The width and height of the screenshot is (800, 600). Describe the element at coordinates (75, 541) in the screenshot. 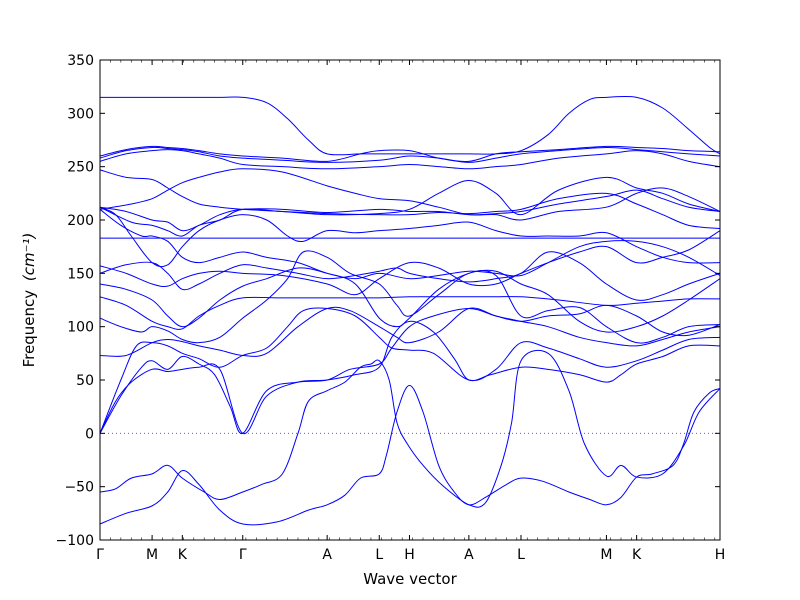

I see `y-tick-label: −100` at that location.